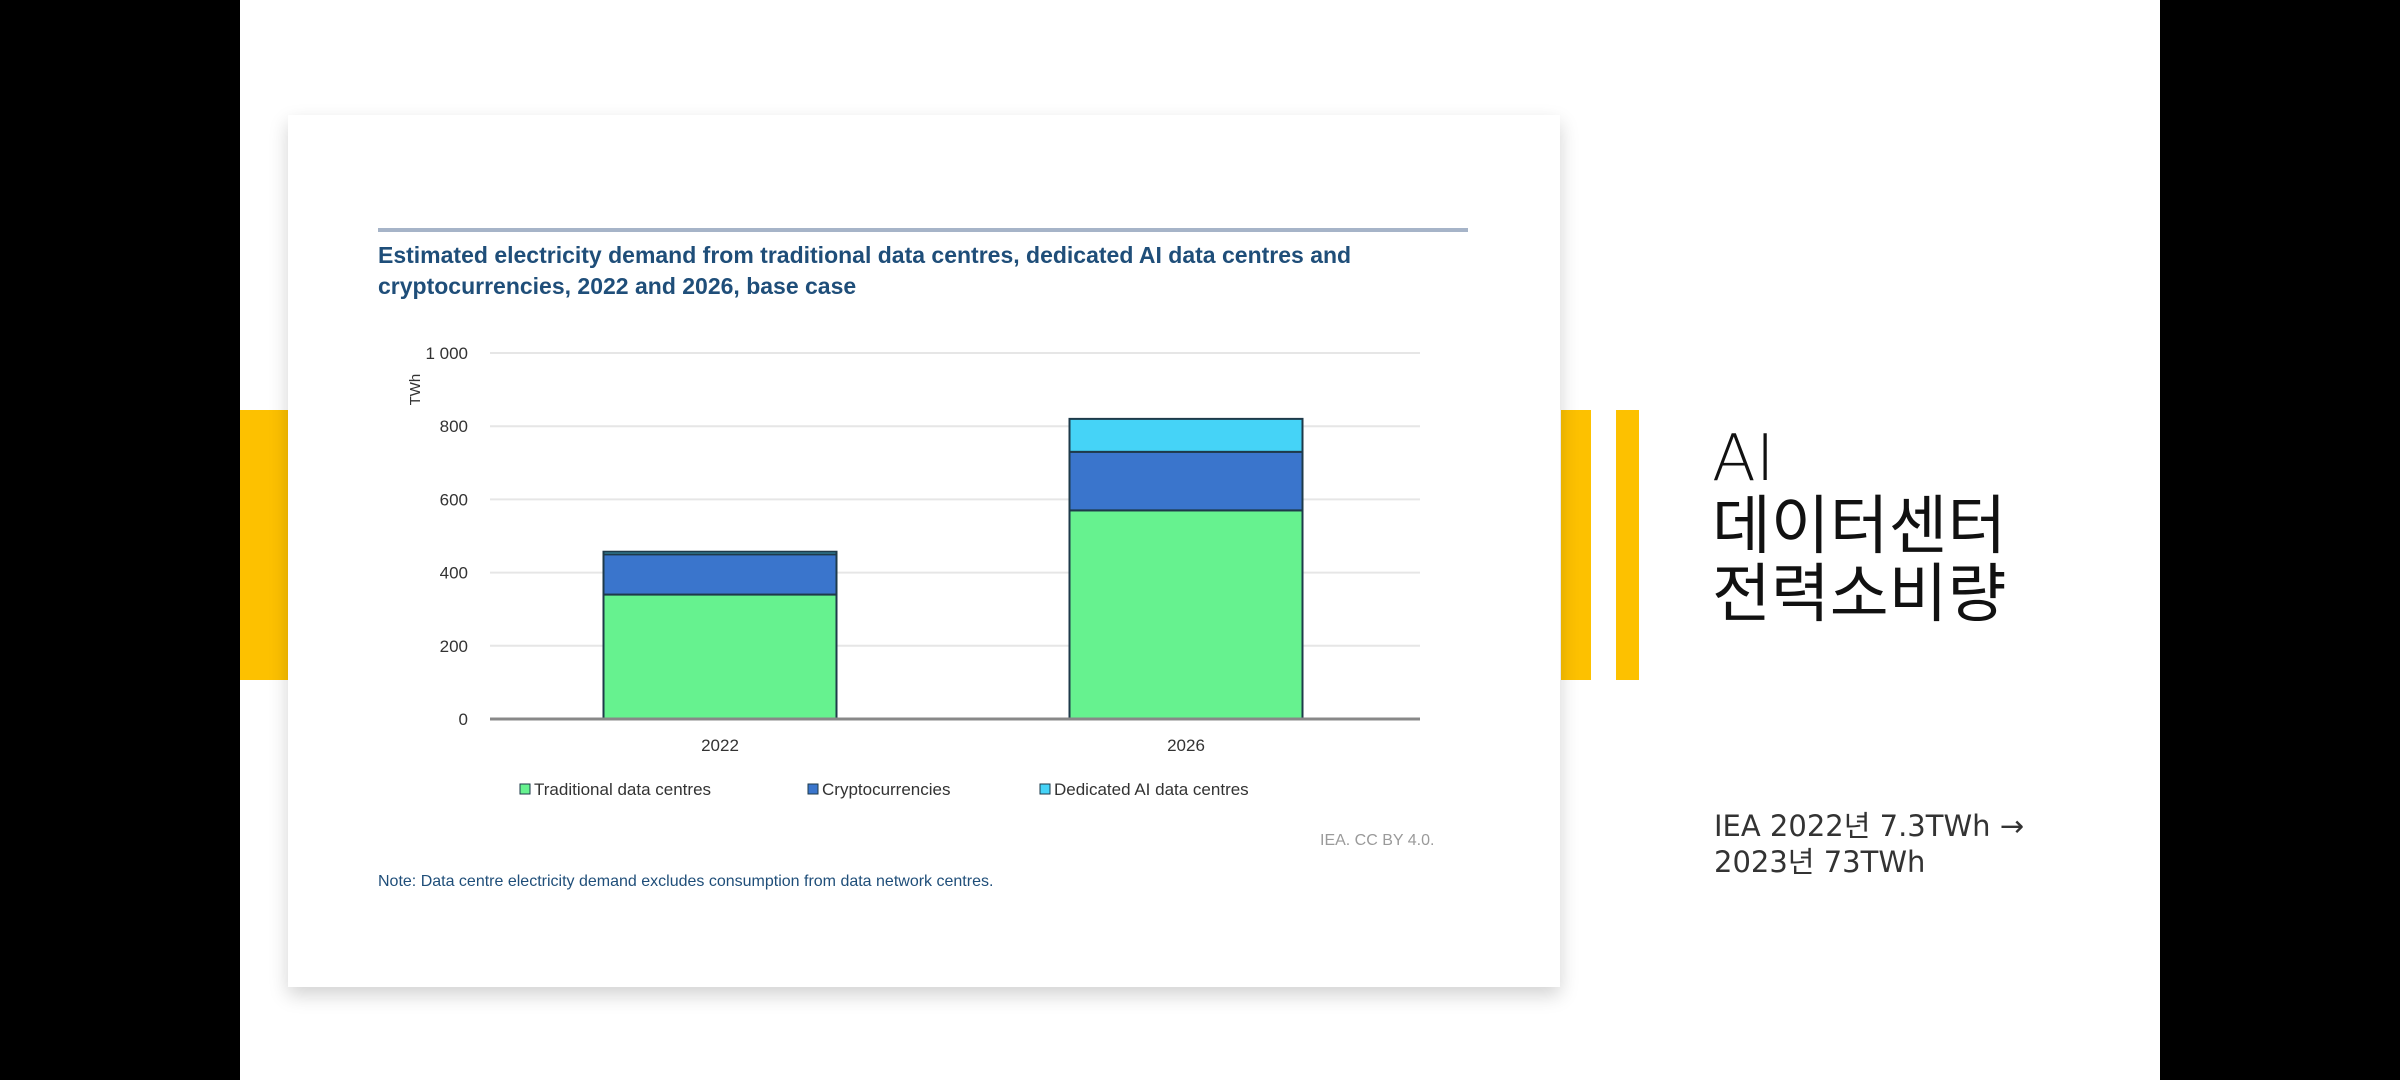  What do you see at coordinates (622, 789) in the screenshot?
I see `legend-label: Traditional data centres` at bounding box center [622, 789].